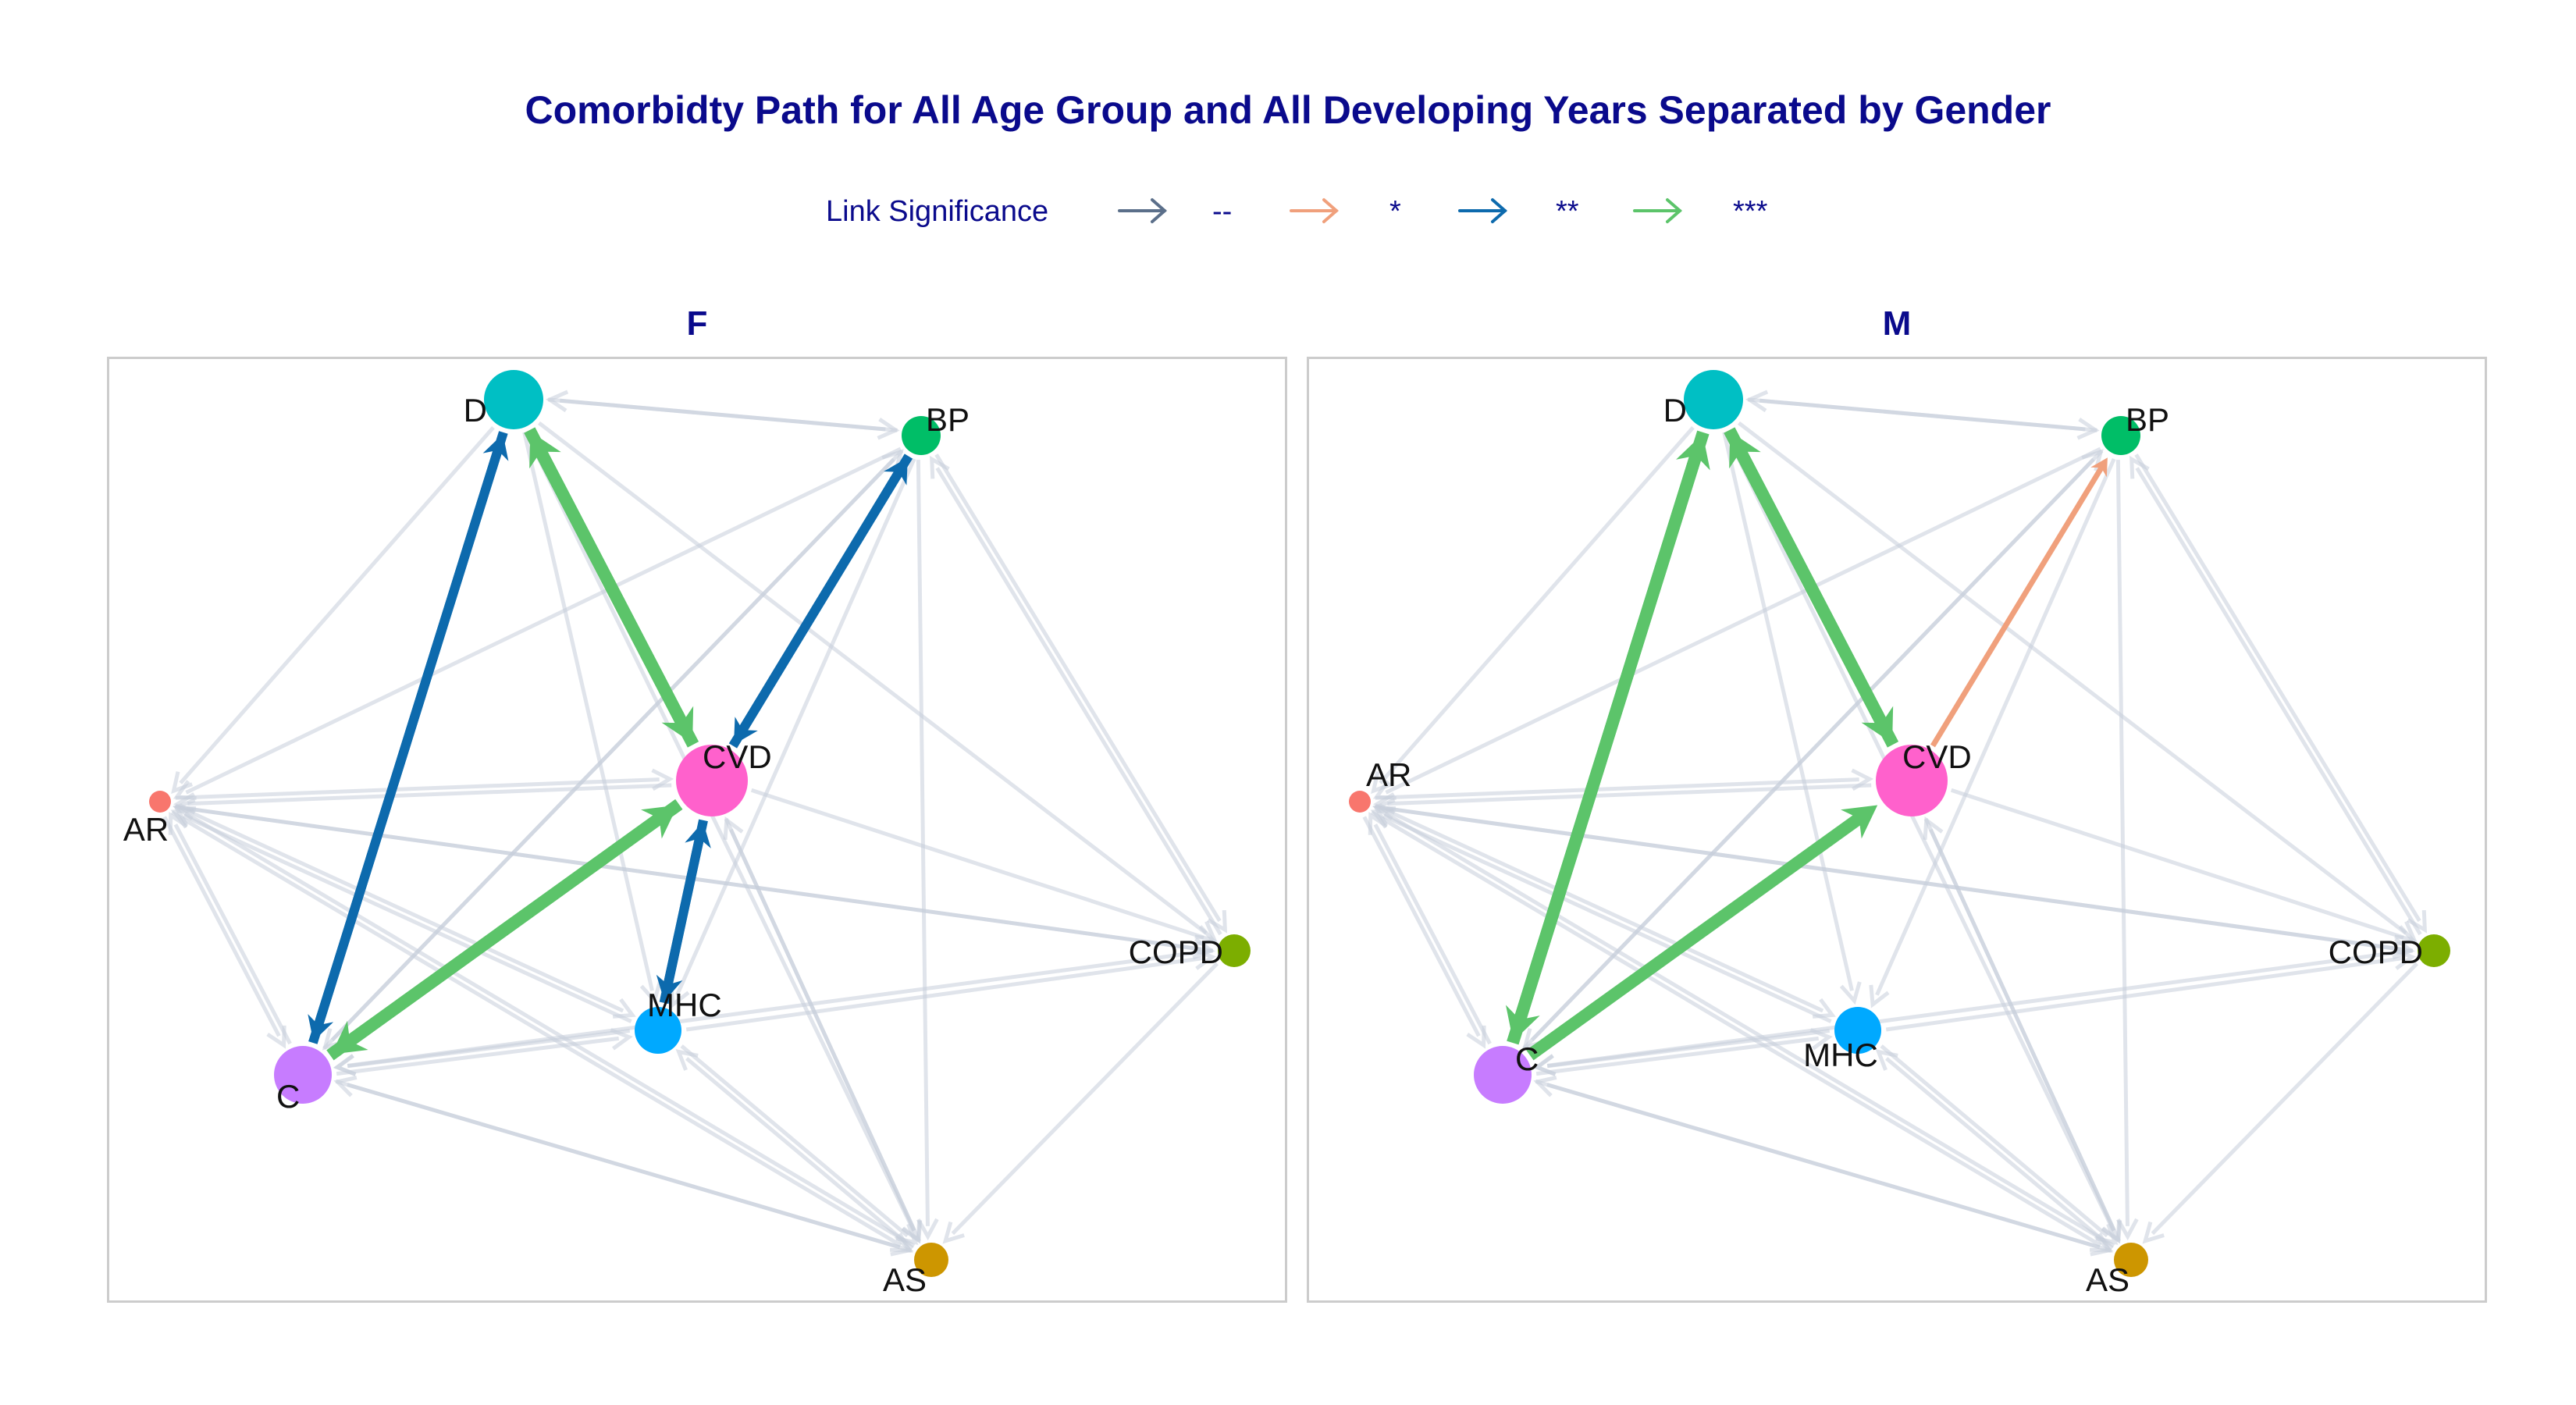  Describe the element at coordinates (1750, 211) in the screenshot. I see `legend-label-3: ***` at that location.